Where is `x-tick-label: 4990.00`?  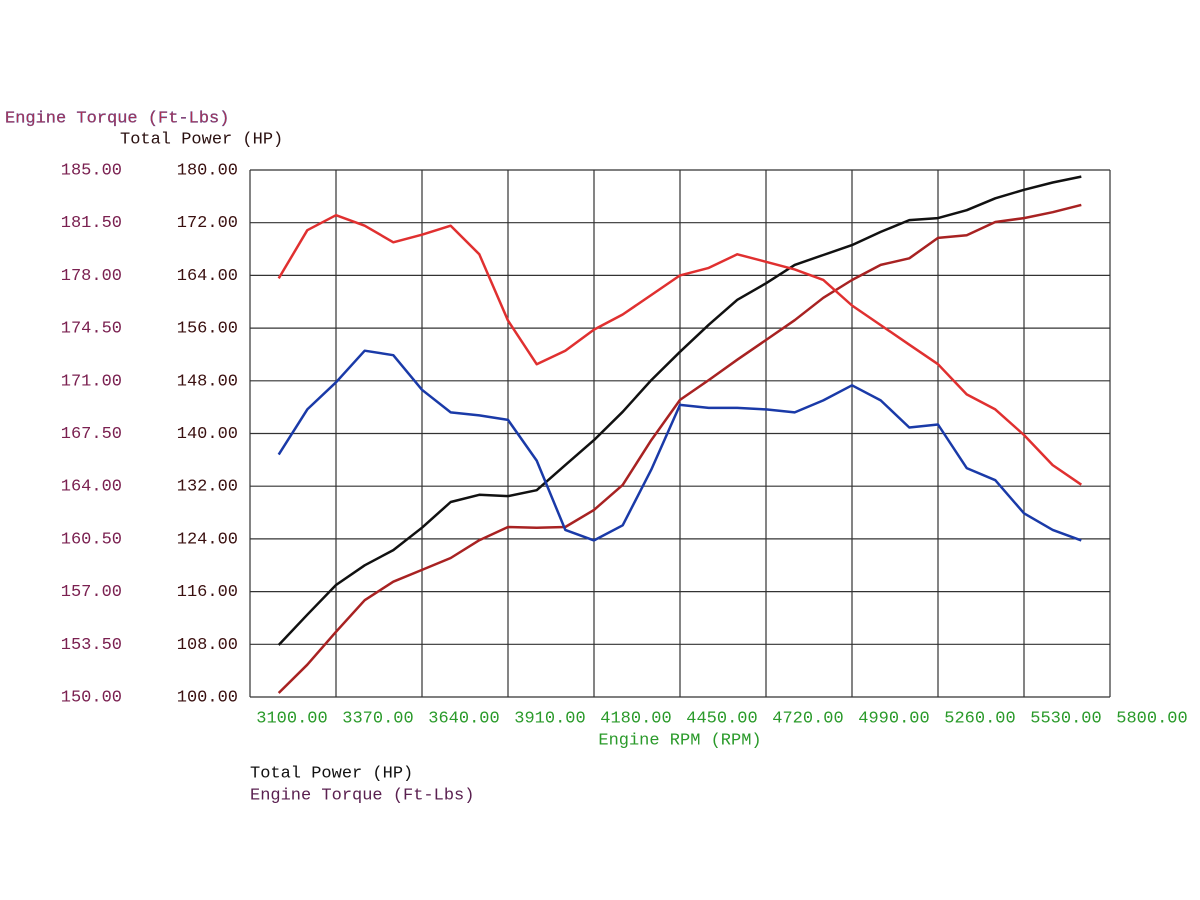
x-tick-label: 4990.00 is located at coordinates (893, 718).